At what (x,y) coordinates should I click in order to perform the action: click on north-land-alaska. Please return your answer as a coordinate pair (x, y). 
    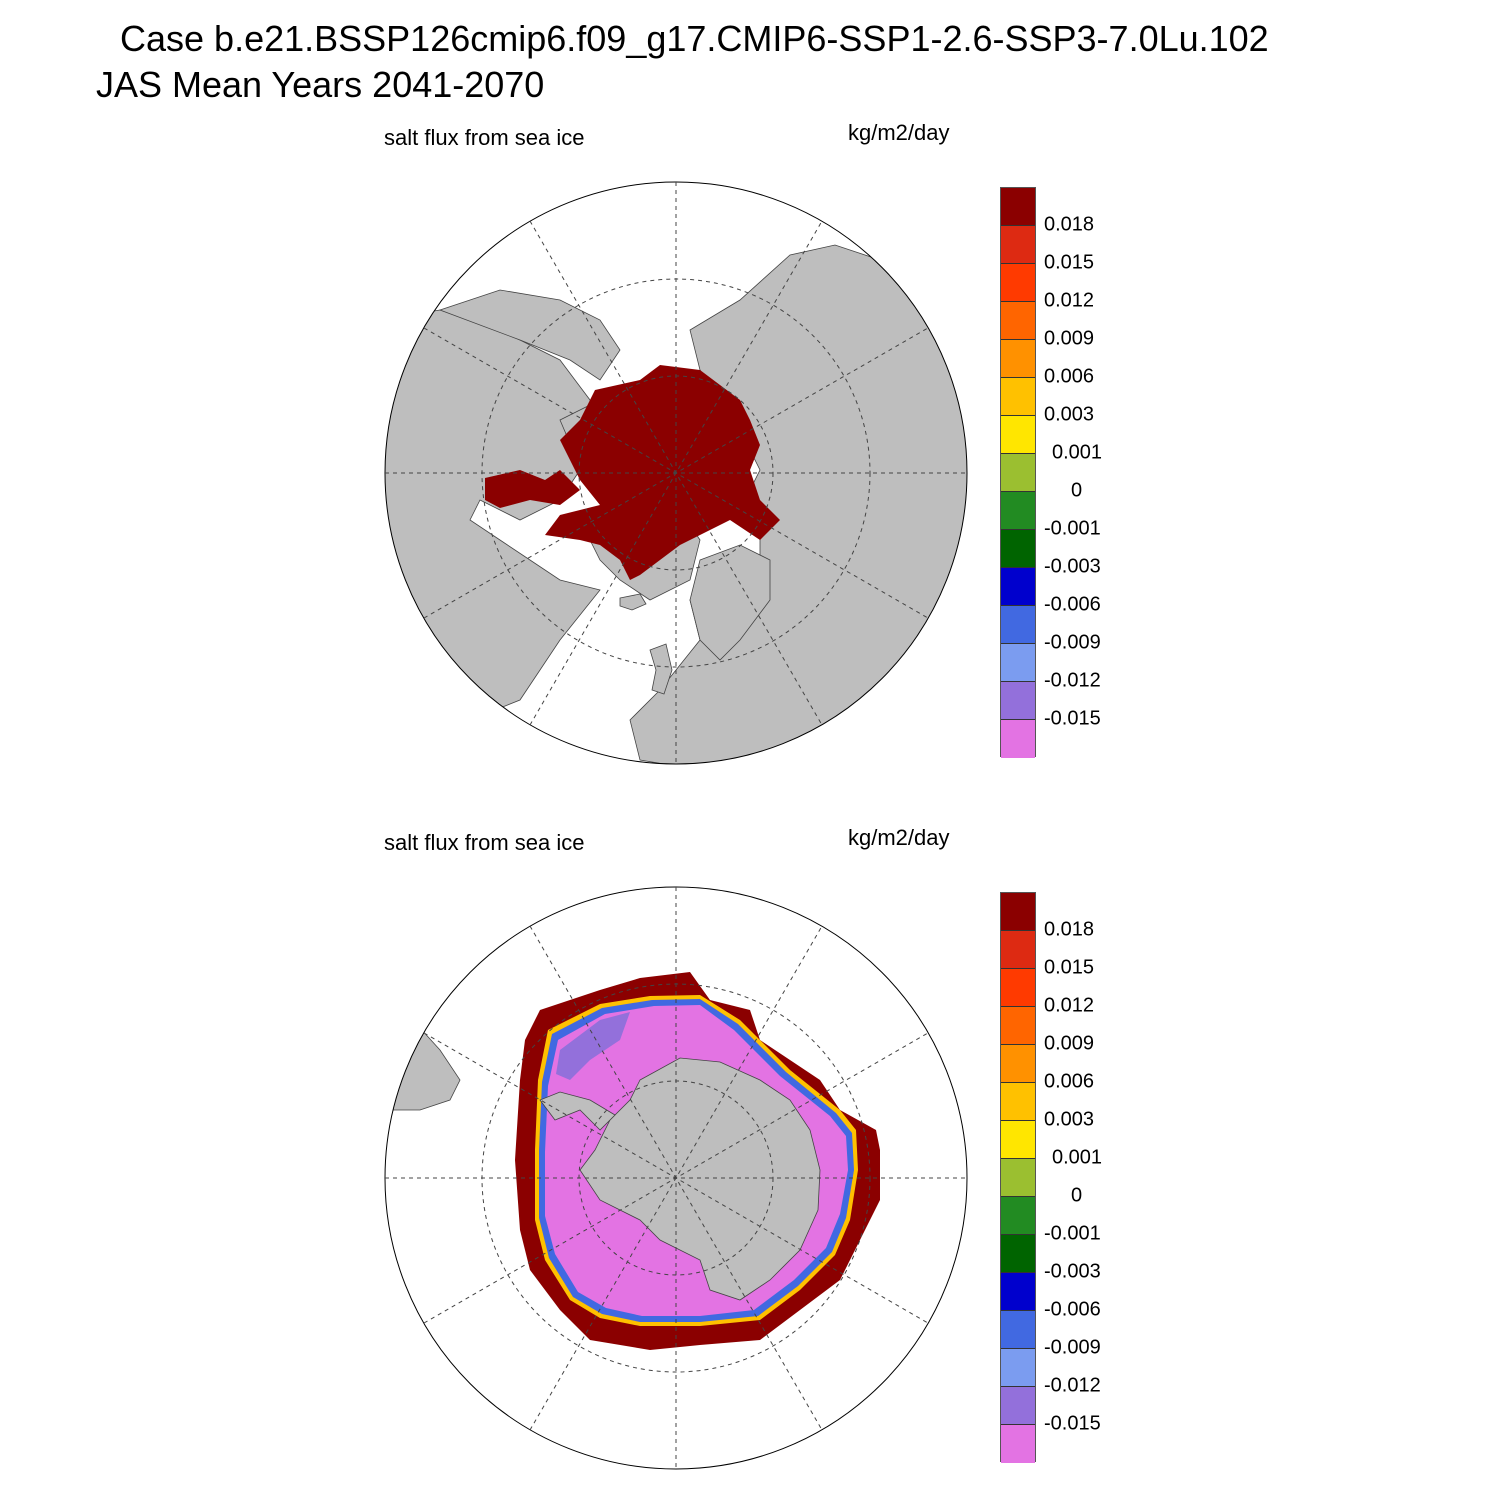
    Looking at the image, I should click on (529, 335).